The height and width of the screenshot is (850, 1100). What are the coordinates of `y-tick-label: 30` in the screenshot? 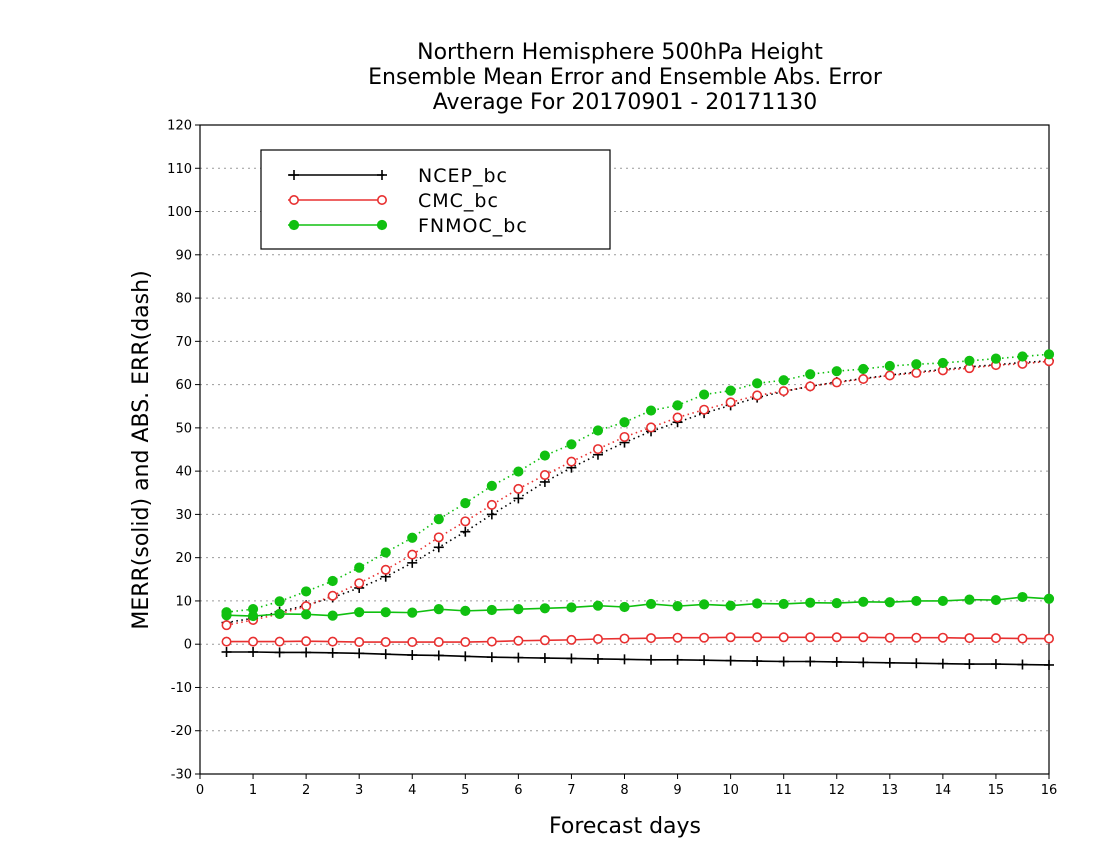 It's located at (183, 515).